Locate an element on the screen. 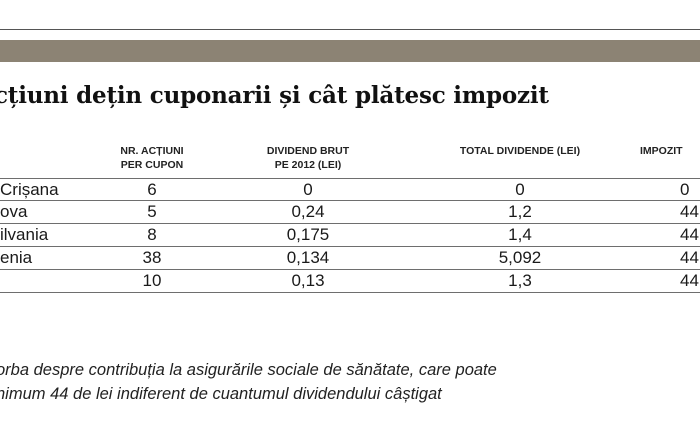 The image size is (700, 438). cell-total-dividende: 0 is located at coordinates (520, 189).